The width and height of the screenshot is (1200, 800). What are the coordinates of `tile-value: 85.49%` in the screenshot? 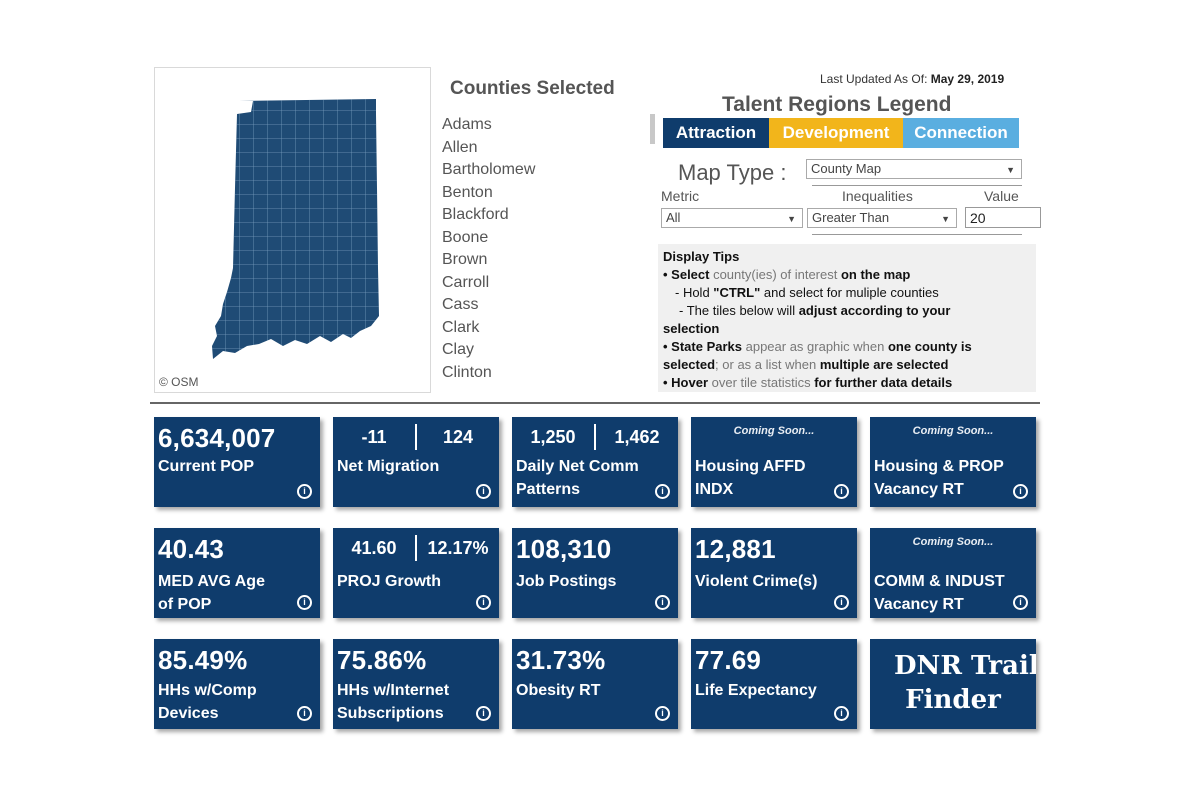 It's located at (203, 660).